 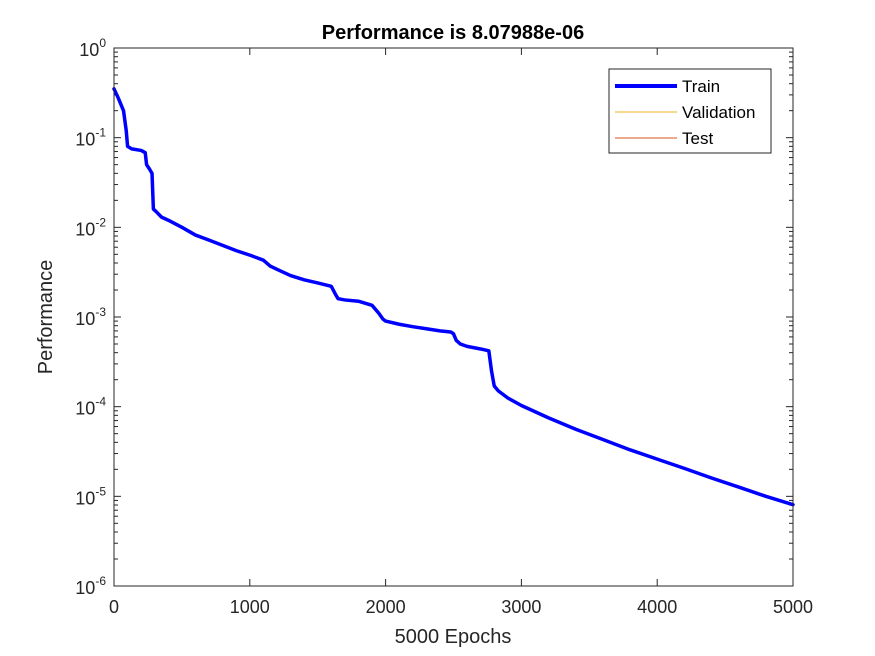 I want to click on legend-test-label: Test, so click(x=697, y=138).